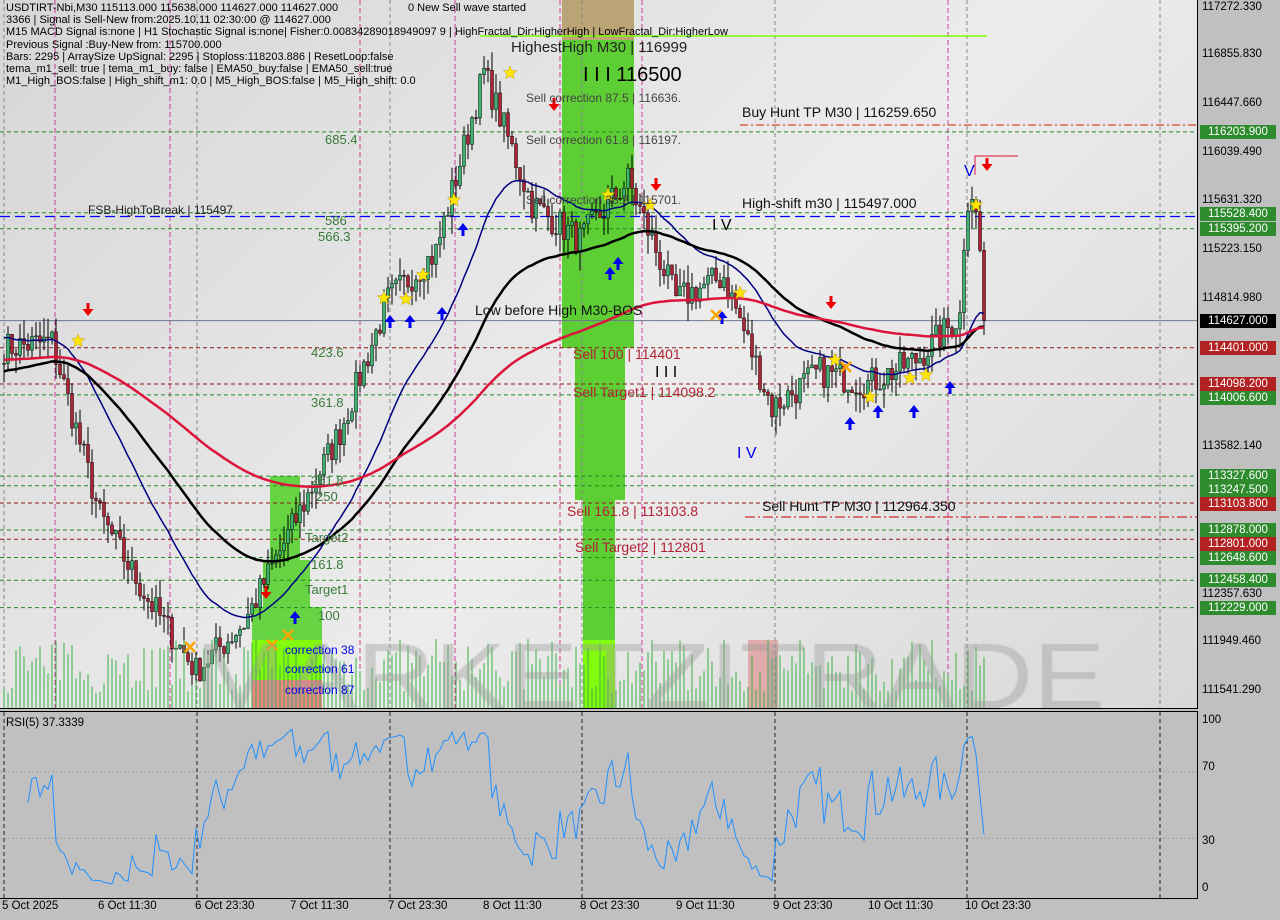 The height and width of the screenshot is (920, 1280). I want to click on price-tag: 112458.400, so click(1238, 580).